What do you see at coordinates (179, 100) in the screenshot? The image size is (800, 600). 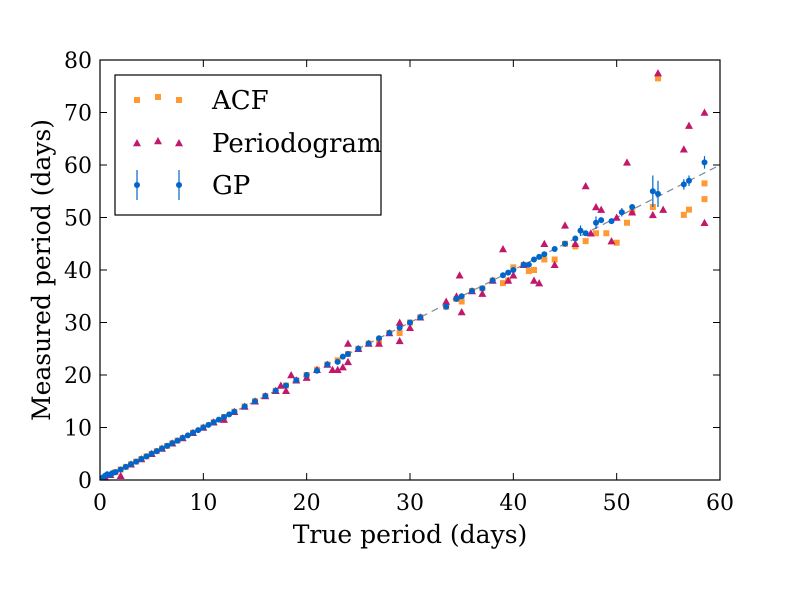 I see `legend-marker-acf` at bounding box center [179, 100].